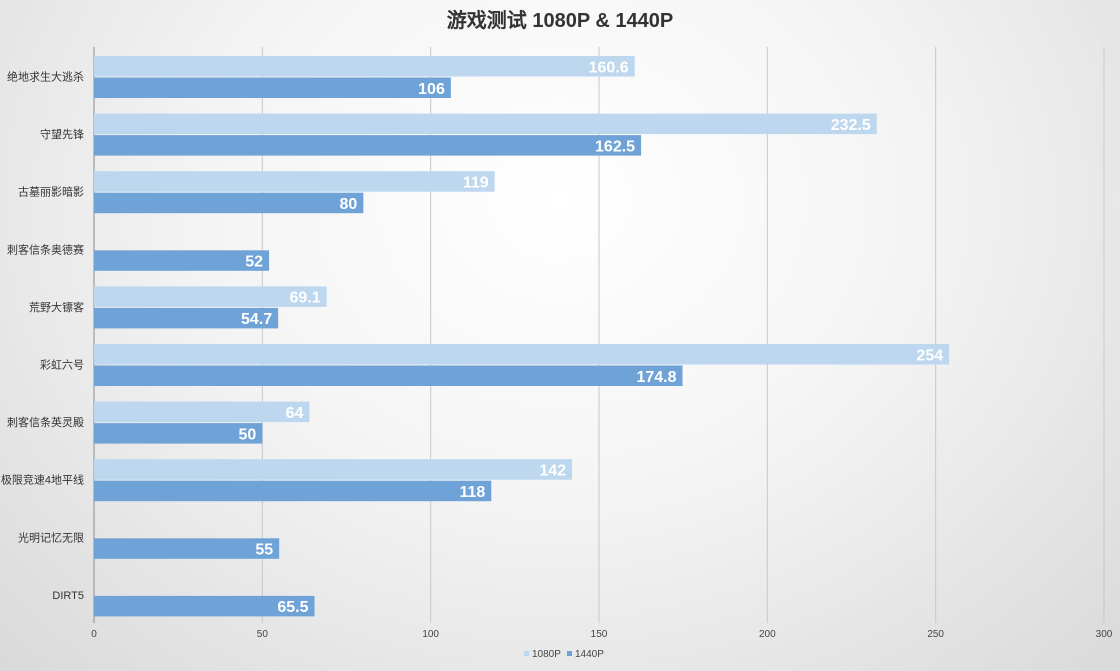 This screenshot has height=671, width=1120. Describe the element at coordinates (589, 654) in the screenshot. I see `legend-label: 1440P` at that location.